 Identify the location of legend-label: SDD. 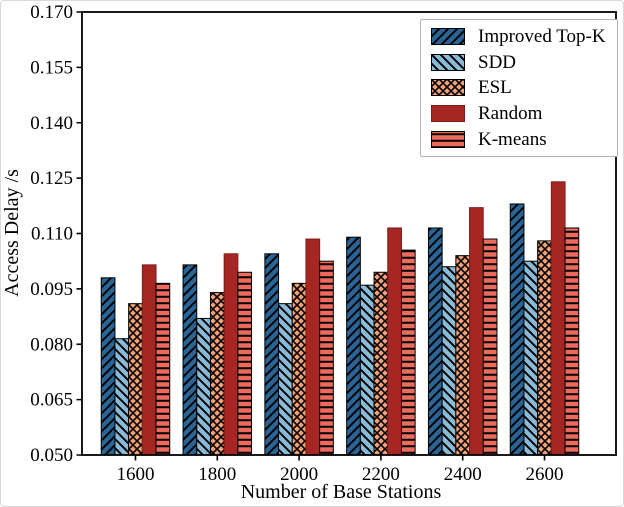
(497, 62).